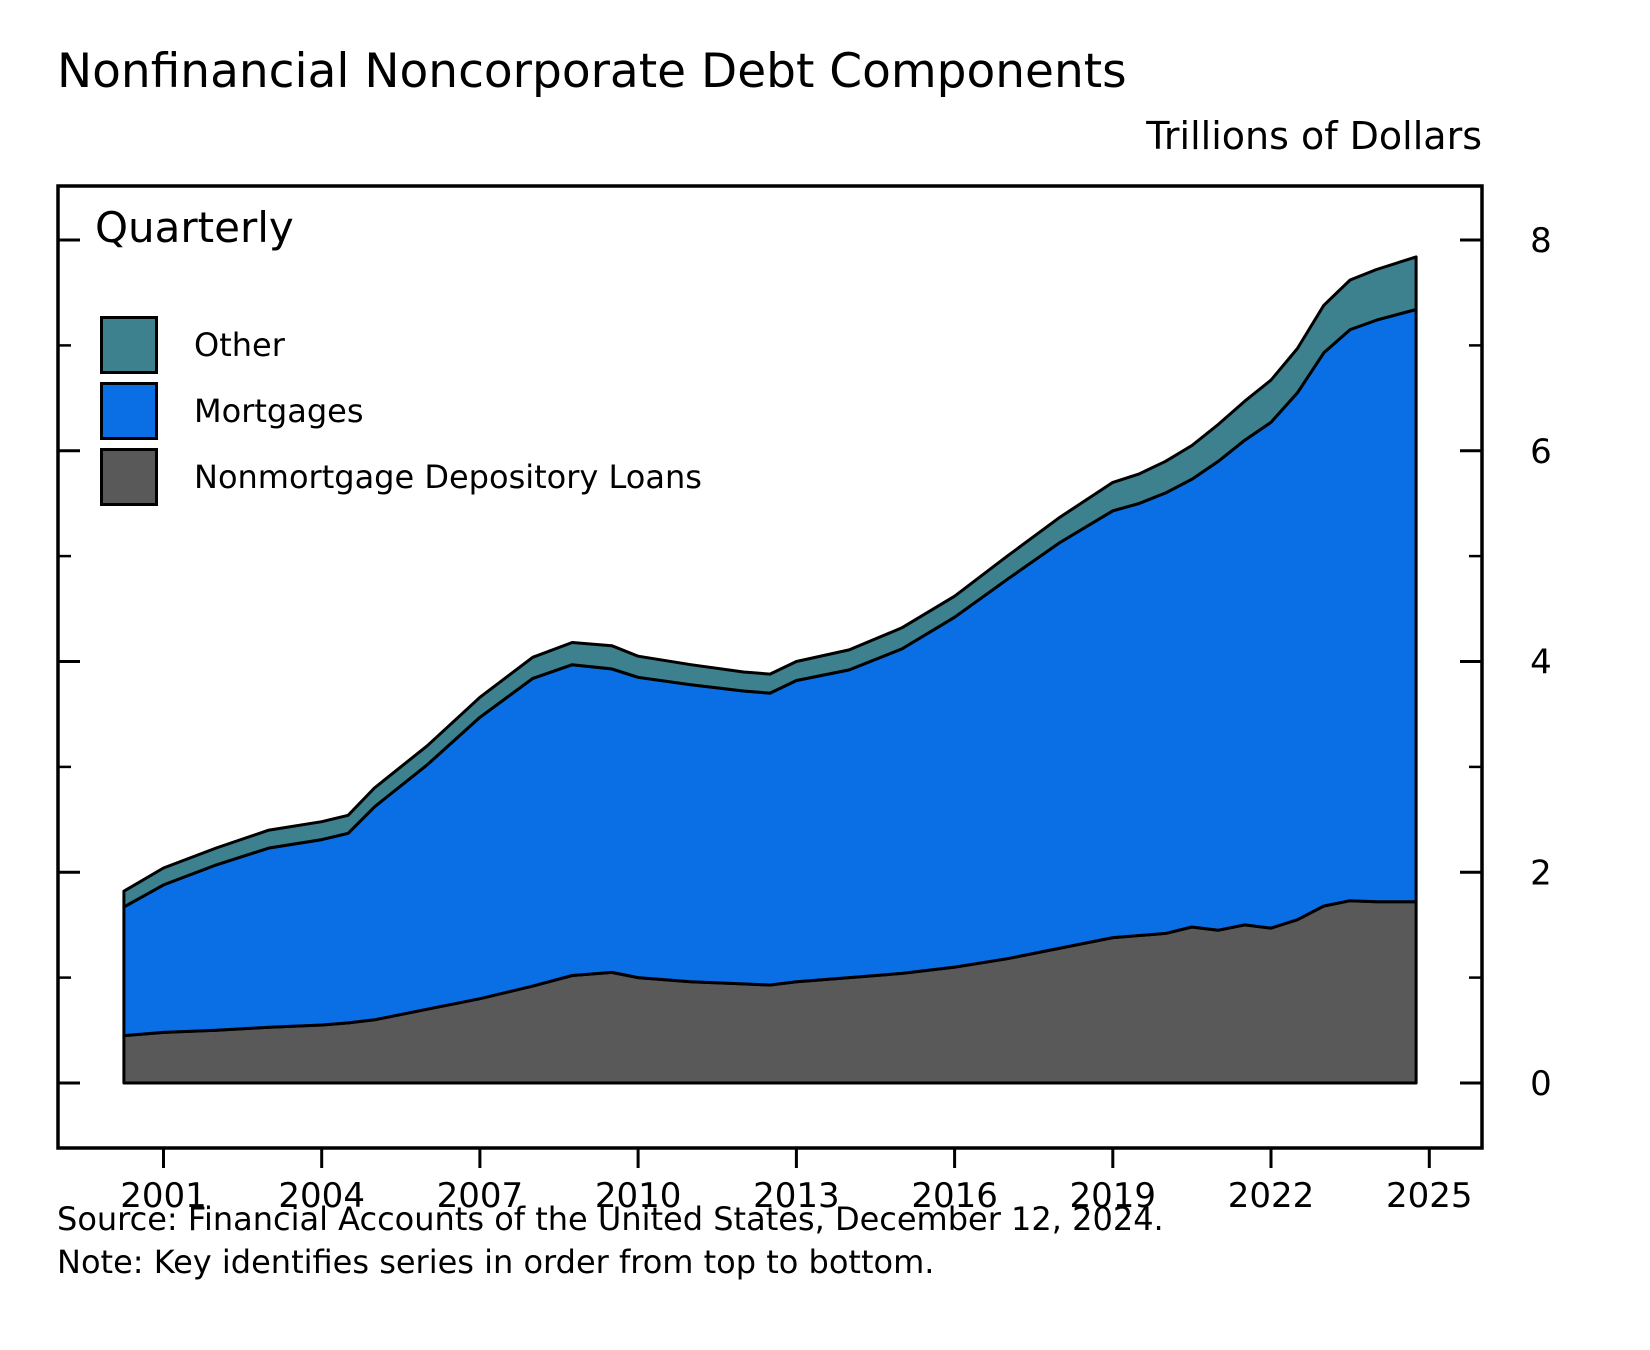 The width and height of the screenshot is (1650, 1350). Describe the element at coordinates (163, 1196) in the screenshot. I see `x-tick-label: 2001` at that location.